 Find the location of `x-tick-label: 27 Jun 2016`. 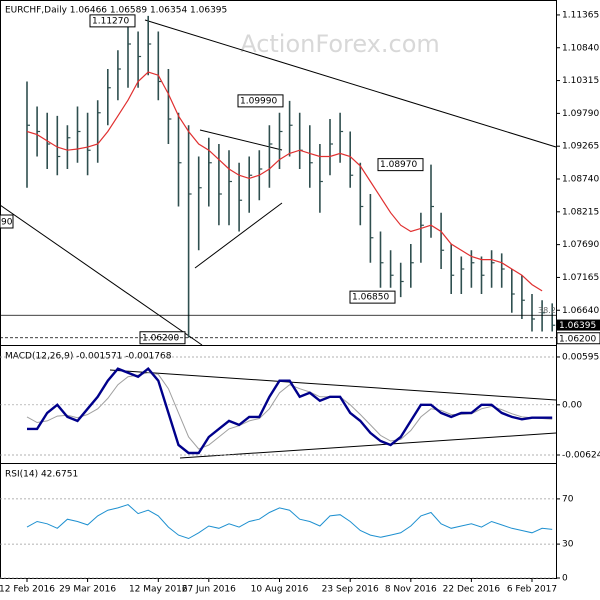

x-tick-label: 27 Jun 2016 is located at coordinates (209, 590).